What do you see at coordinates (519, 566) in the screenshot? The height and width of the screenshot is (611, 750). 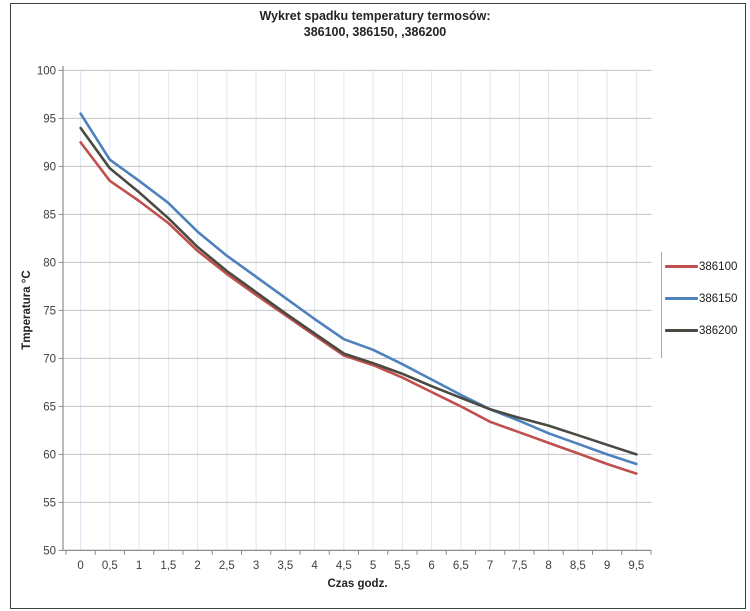 I see `x-tick-label: 7,5` at bounding box center [519, 566].